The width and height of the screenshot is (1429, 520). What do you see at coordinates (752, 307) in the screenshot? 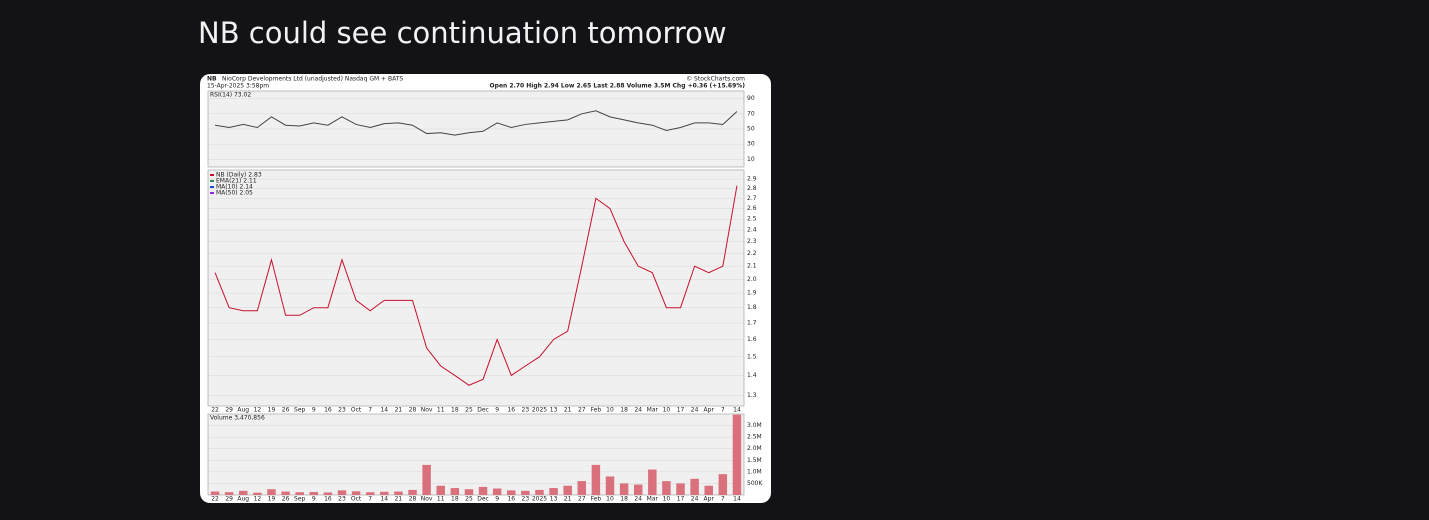
I see `y-tick-label: 1.8` at bounding box center [752, 307].